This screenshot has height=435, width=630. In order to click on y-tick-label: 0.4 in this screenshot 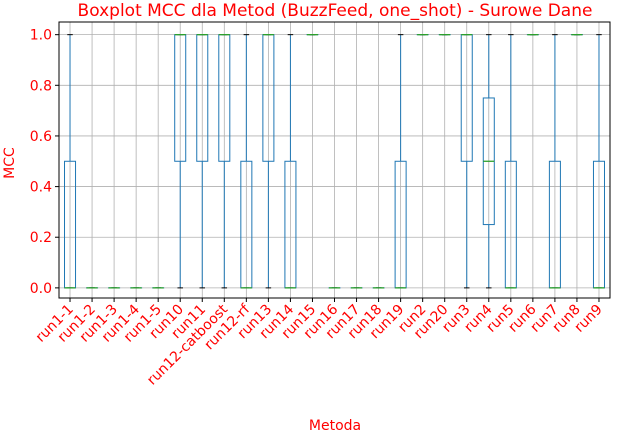, I will do `click(41, 188)`.